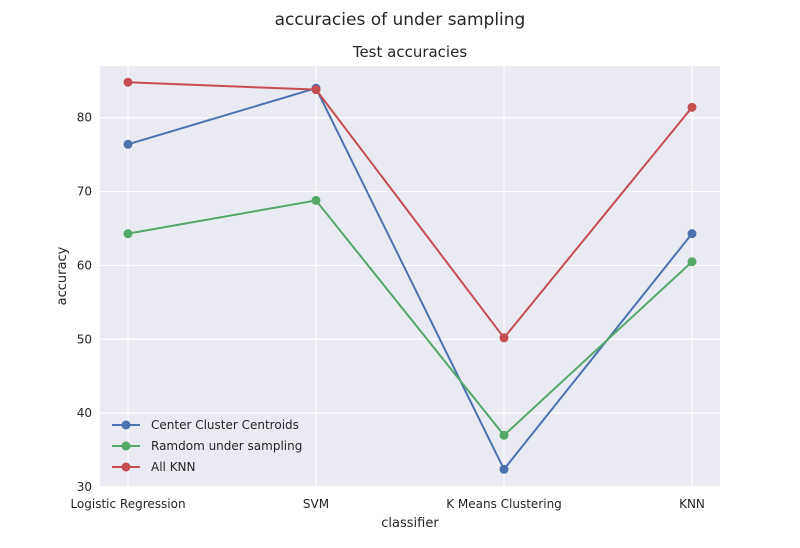 The image size is (800, 548). I want to click on x-axis-label: classifier, so click(410, 523).